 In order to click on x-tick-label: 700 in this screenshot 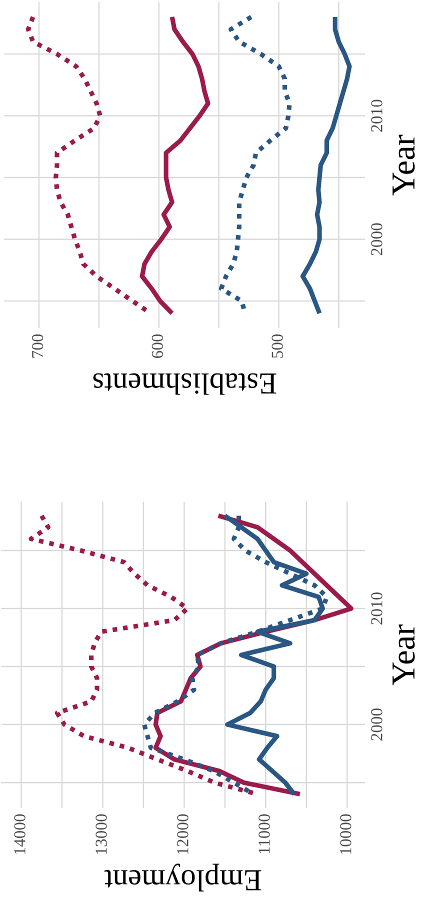, I will do `click(38, 346)`.